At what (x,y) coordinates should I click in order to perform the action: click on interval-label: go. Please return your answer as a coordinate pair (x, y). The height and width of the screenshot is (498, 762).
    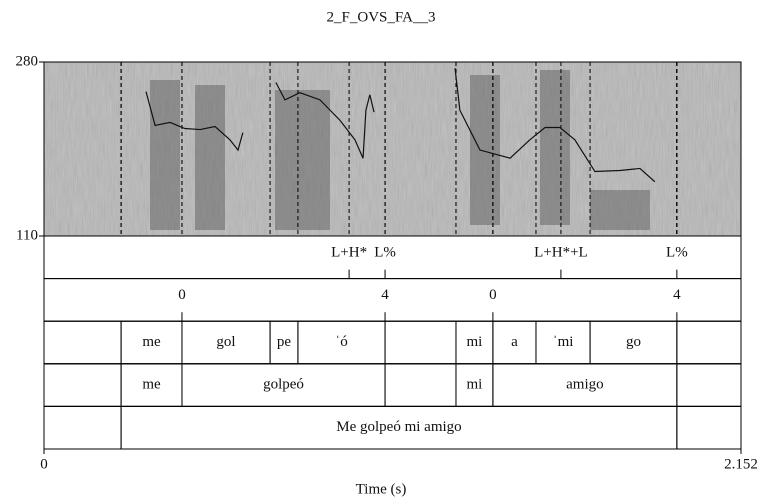
    Looking at the image, I should click on (633, 342).